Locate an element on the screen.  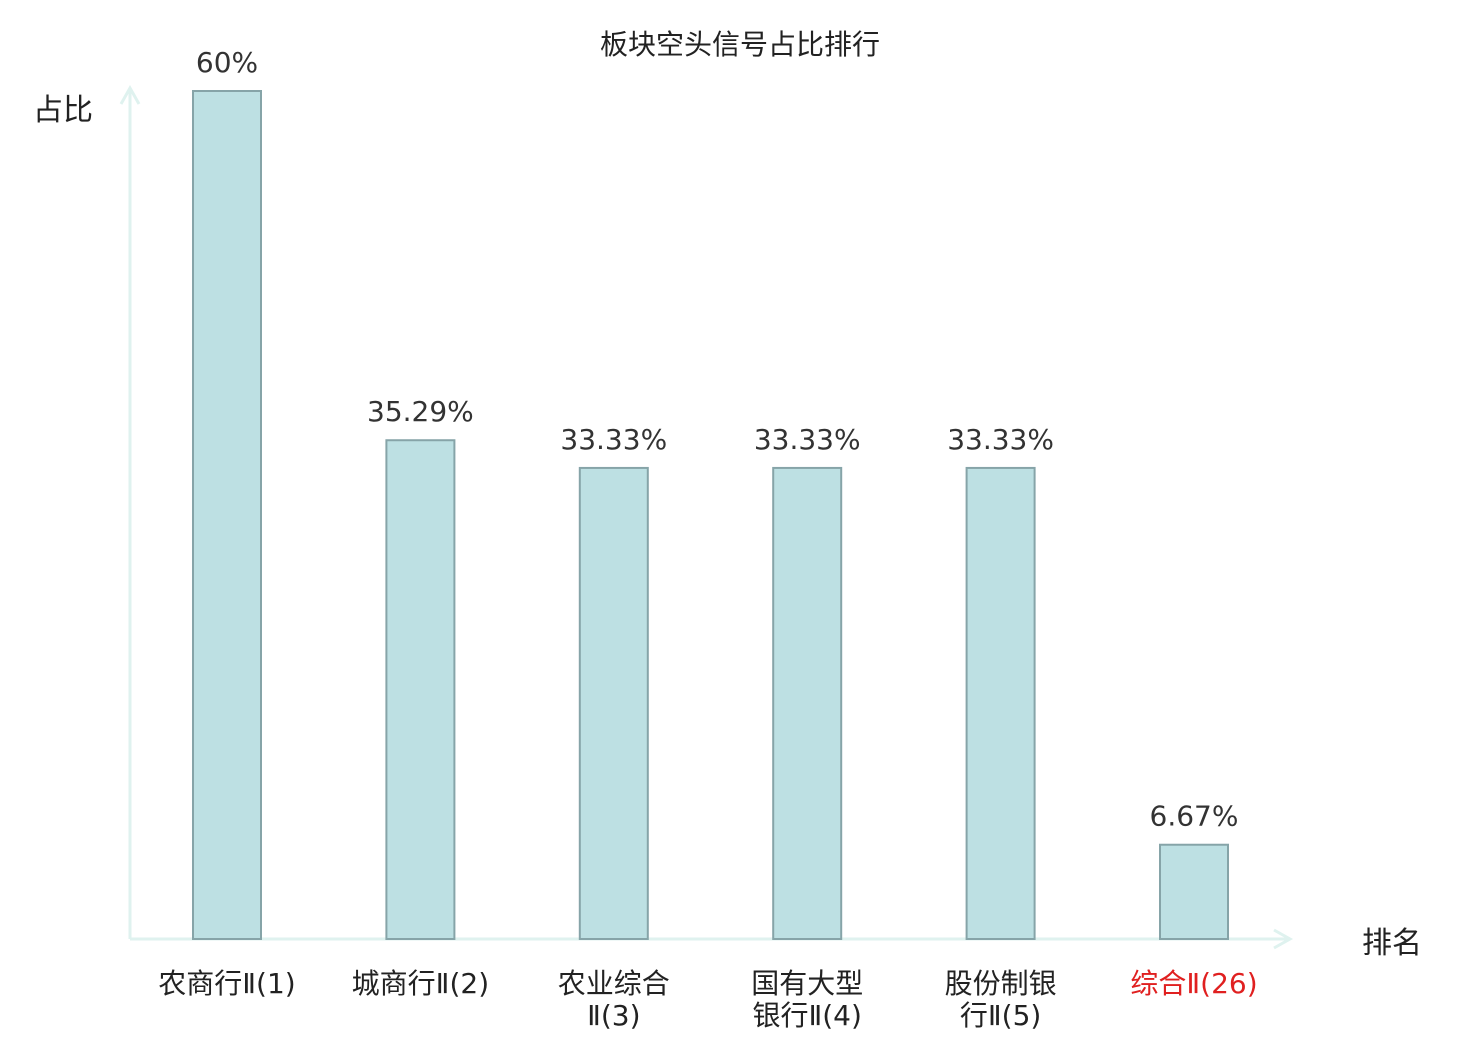
value-label-6: 6.67% is located at coordinates (1194, 816).